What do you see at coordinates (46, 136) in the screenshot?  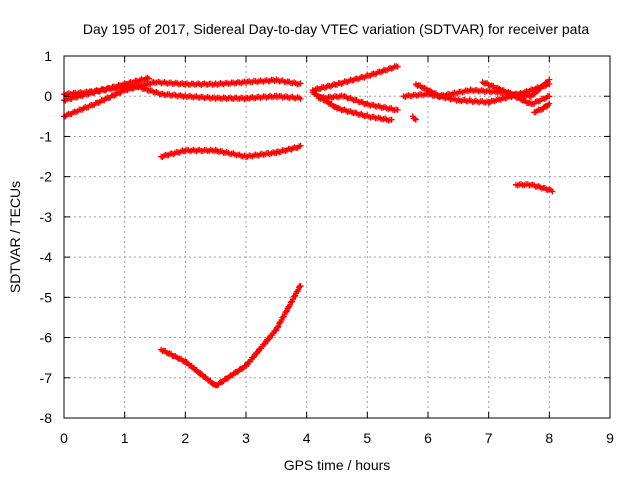 I see `y-tick-label: -1` at bounding box center [46, 136].